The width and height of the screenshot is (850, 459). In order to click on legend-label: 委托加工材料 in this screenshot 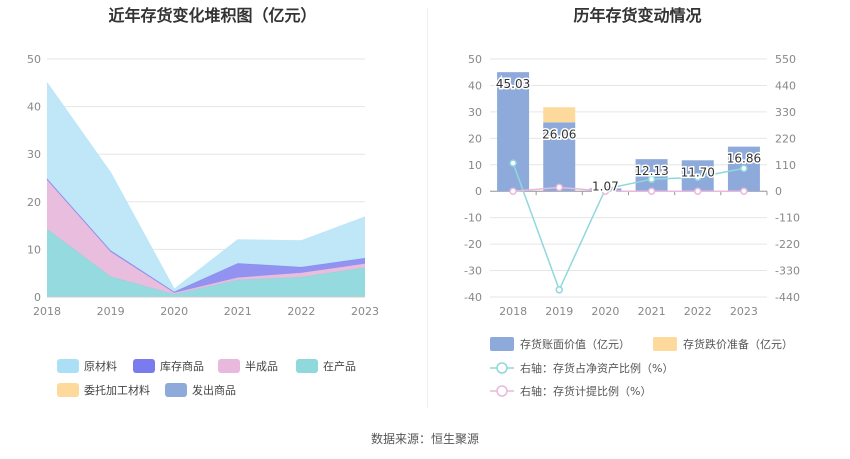, I will do `click(117, 390)`.